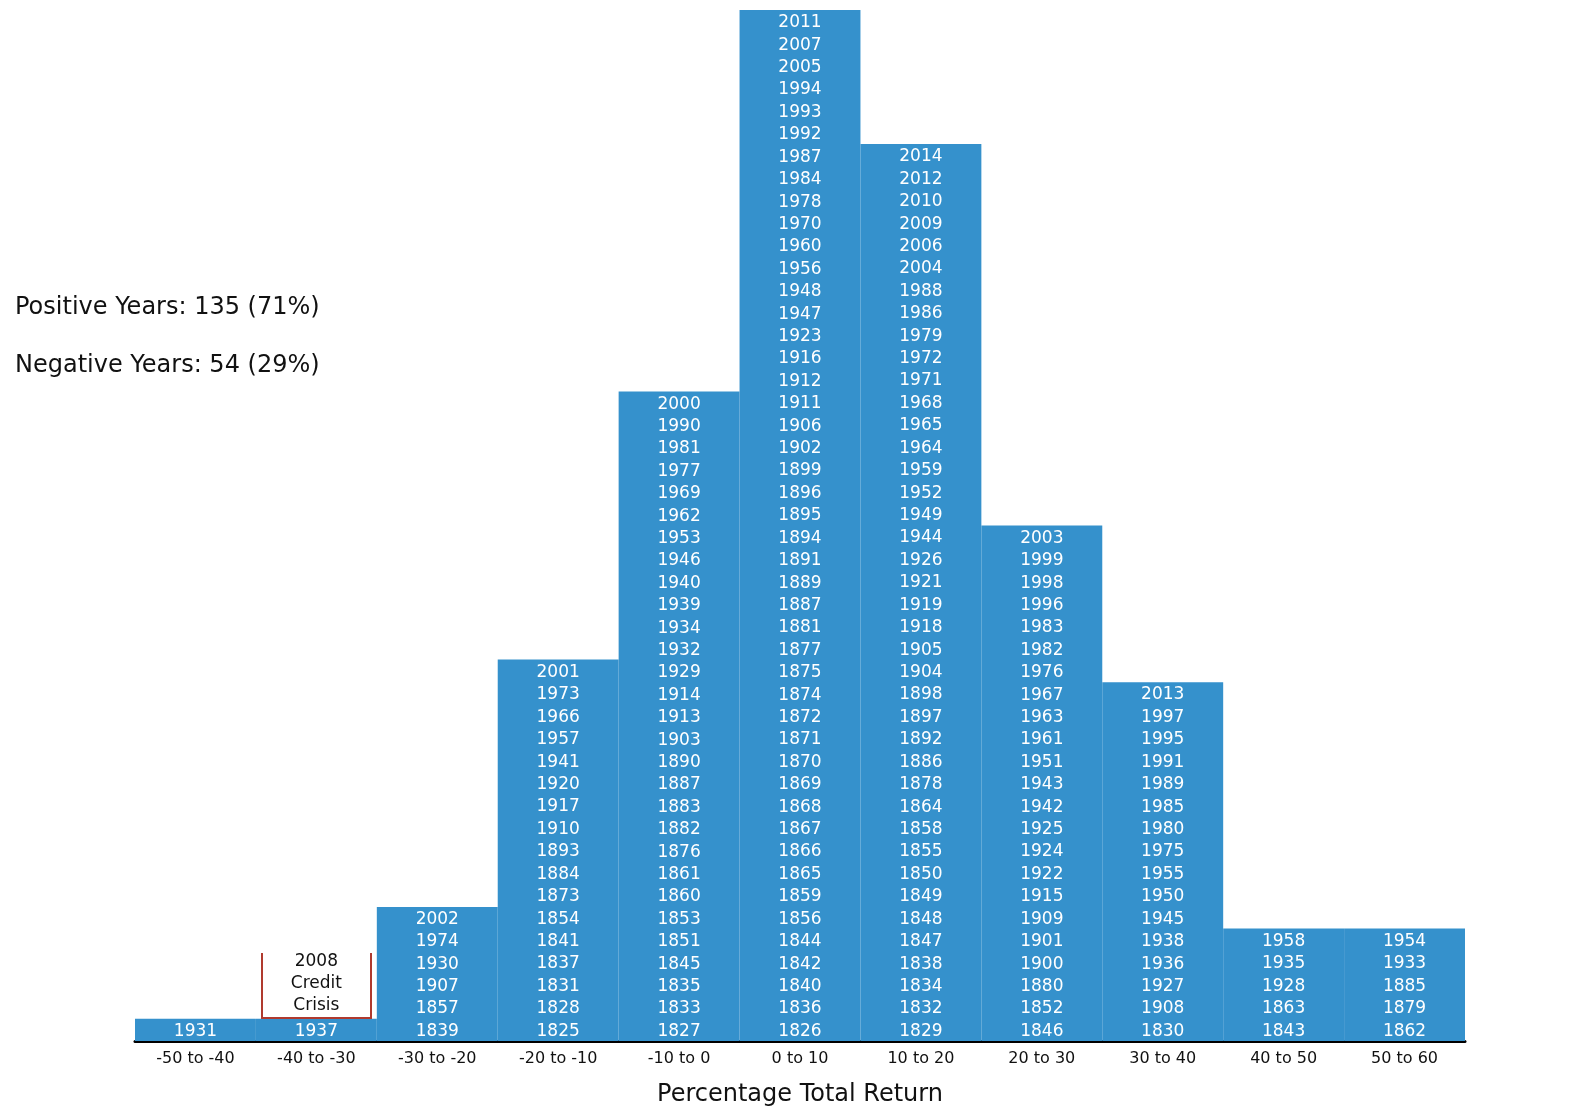 The height and width of the screenshot is (1115, 1596). I want to click on annotation: 1835, so click(679, 985).